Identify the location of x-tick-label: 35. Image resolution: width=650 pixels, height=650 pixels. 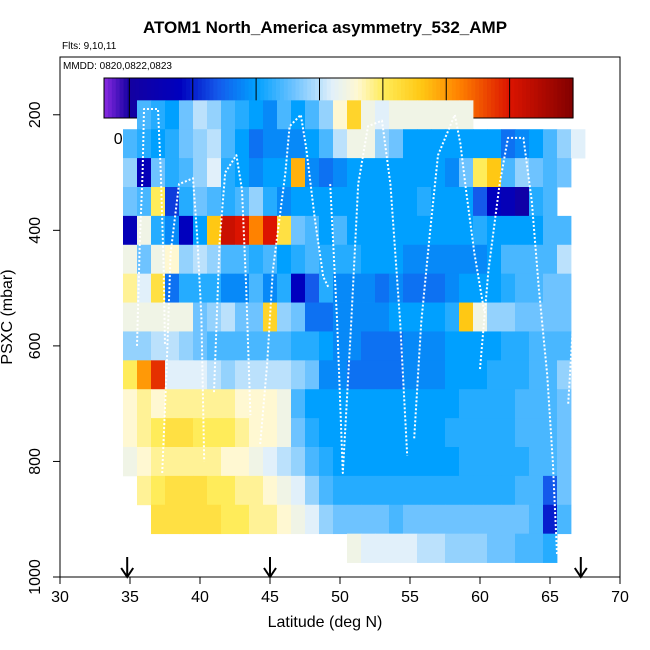
(130, 597).